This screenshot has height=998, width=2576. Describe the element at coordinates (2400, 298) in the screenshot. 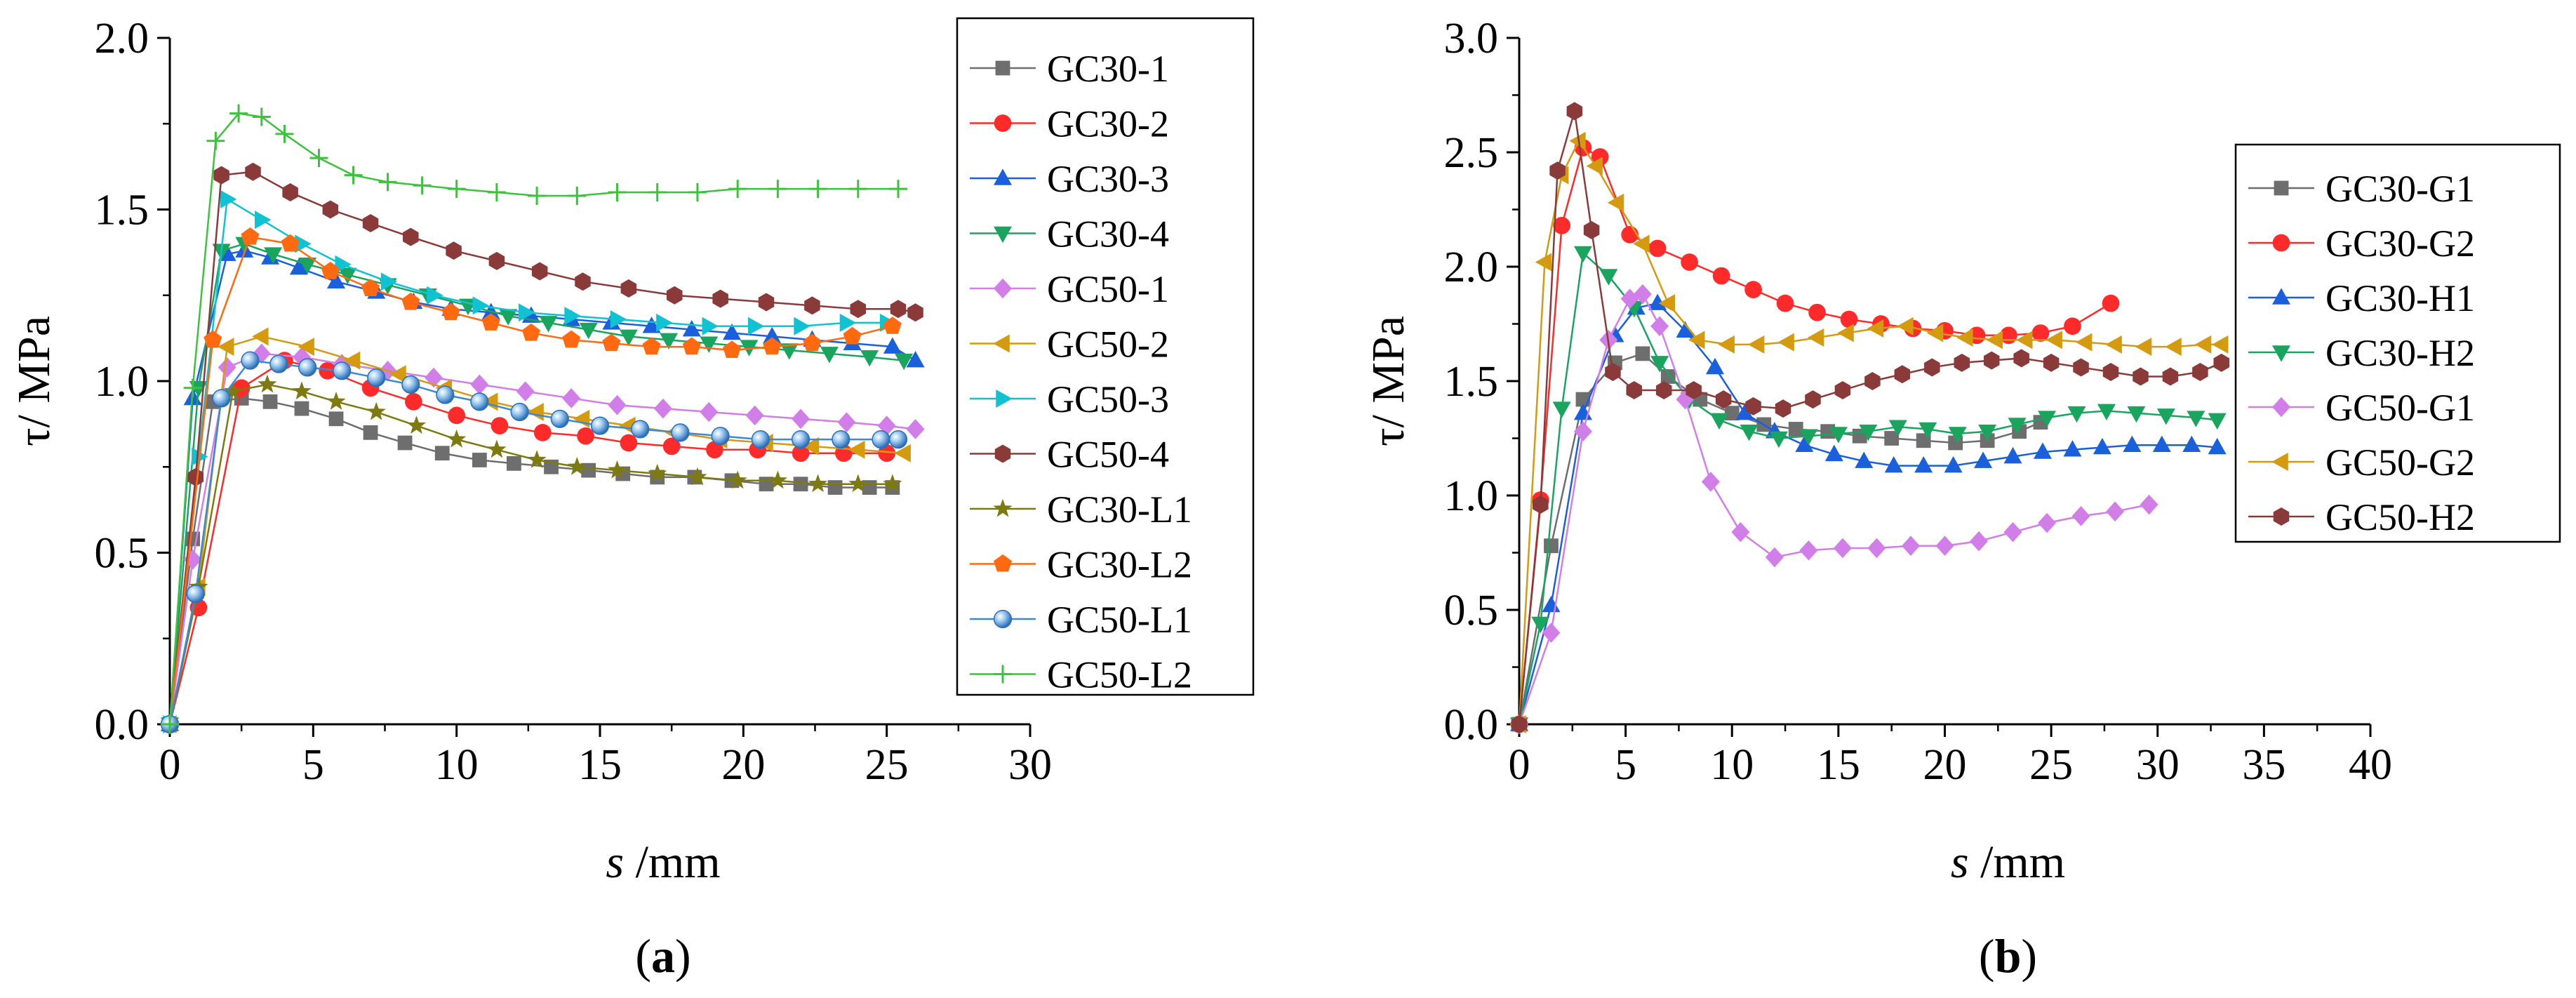

I see `legend-label-gc30-h1: GC30-H1` at that location.